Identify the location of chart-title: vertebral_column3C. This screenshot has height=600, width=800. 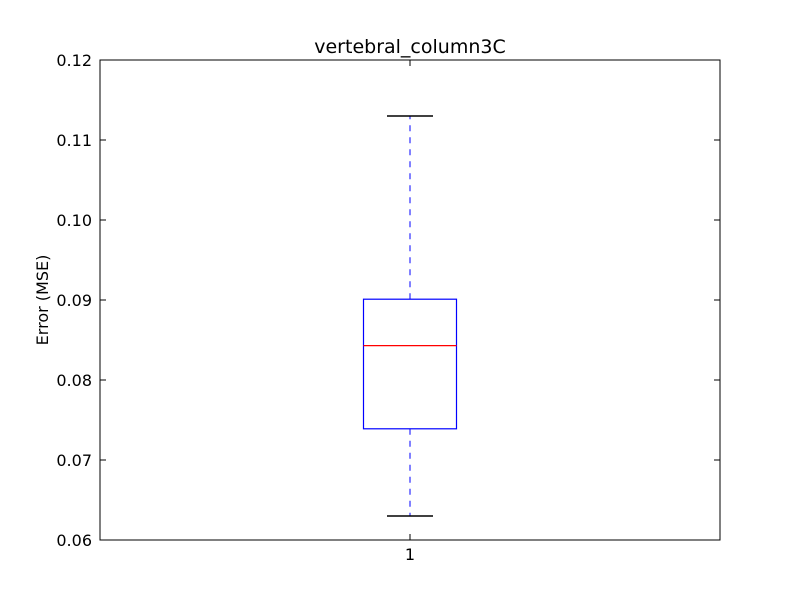
(409, 47).